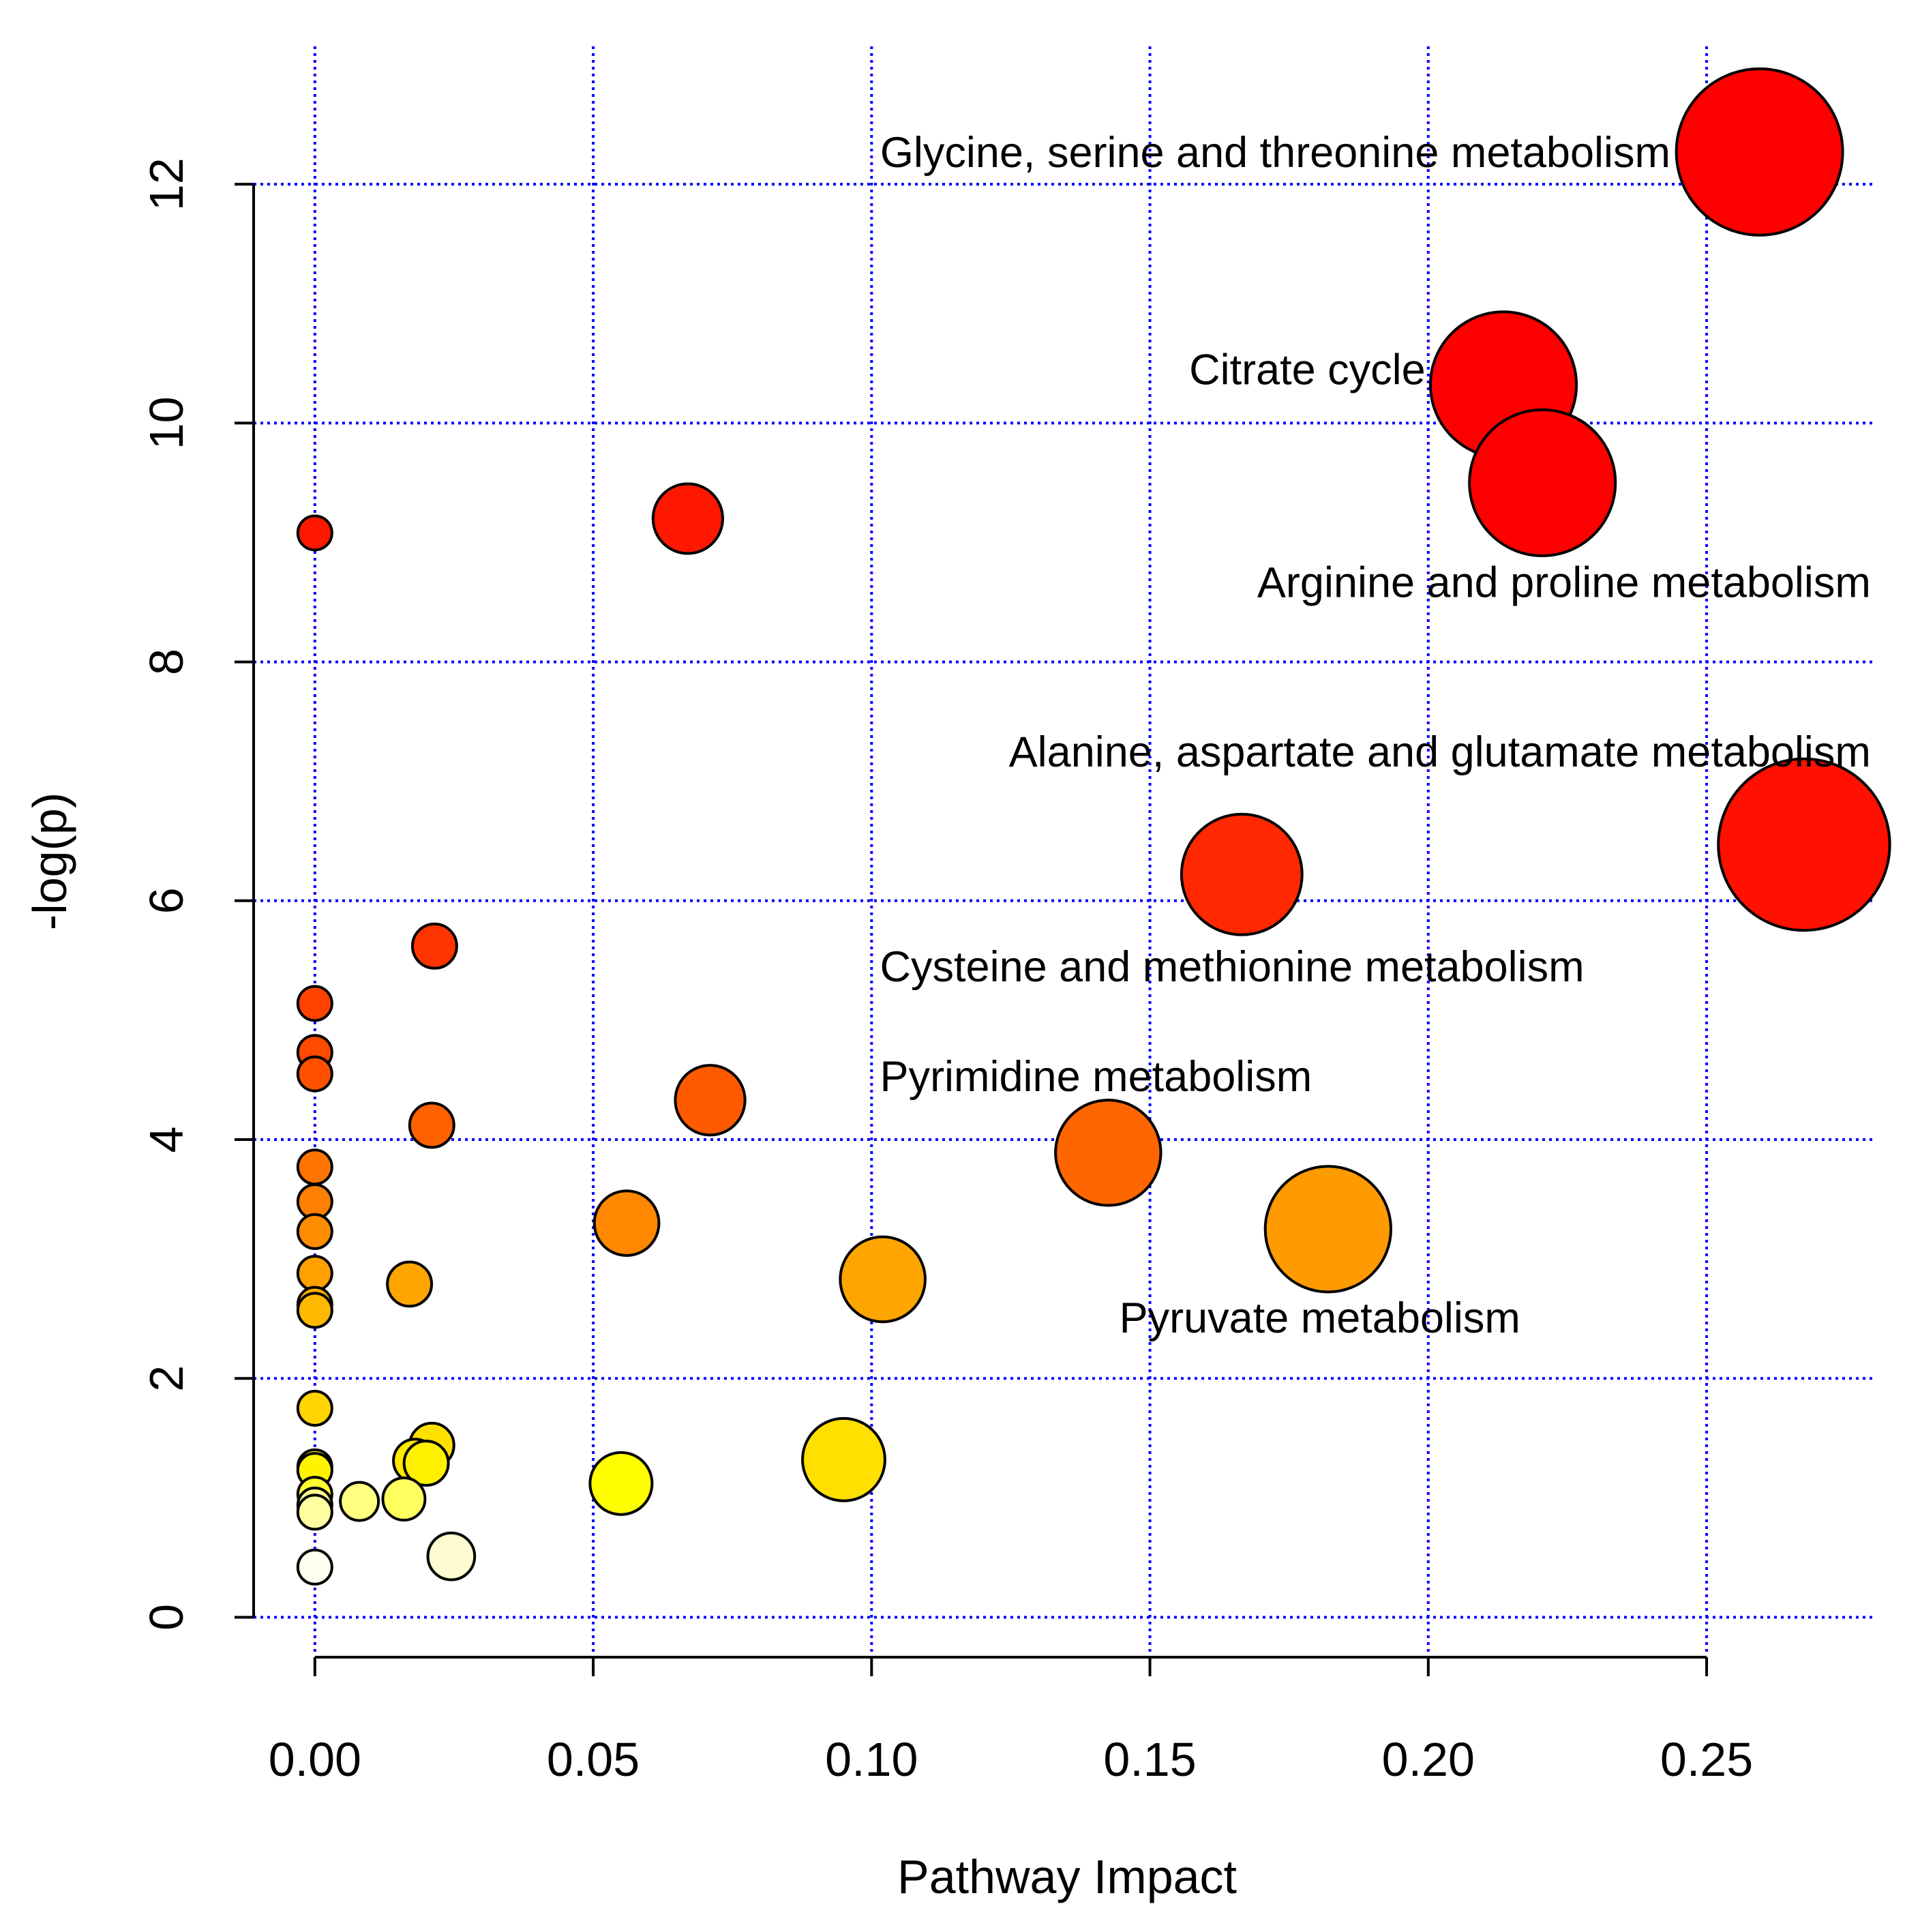 Image resolution: width=1920 pixels, height=1932 pixels. Describe the element at coordinates (1149, 1759) in the screenshot. I see `x-tick-label-3: 0.15` at that location.